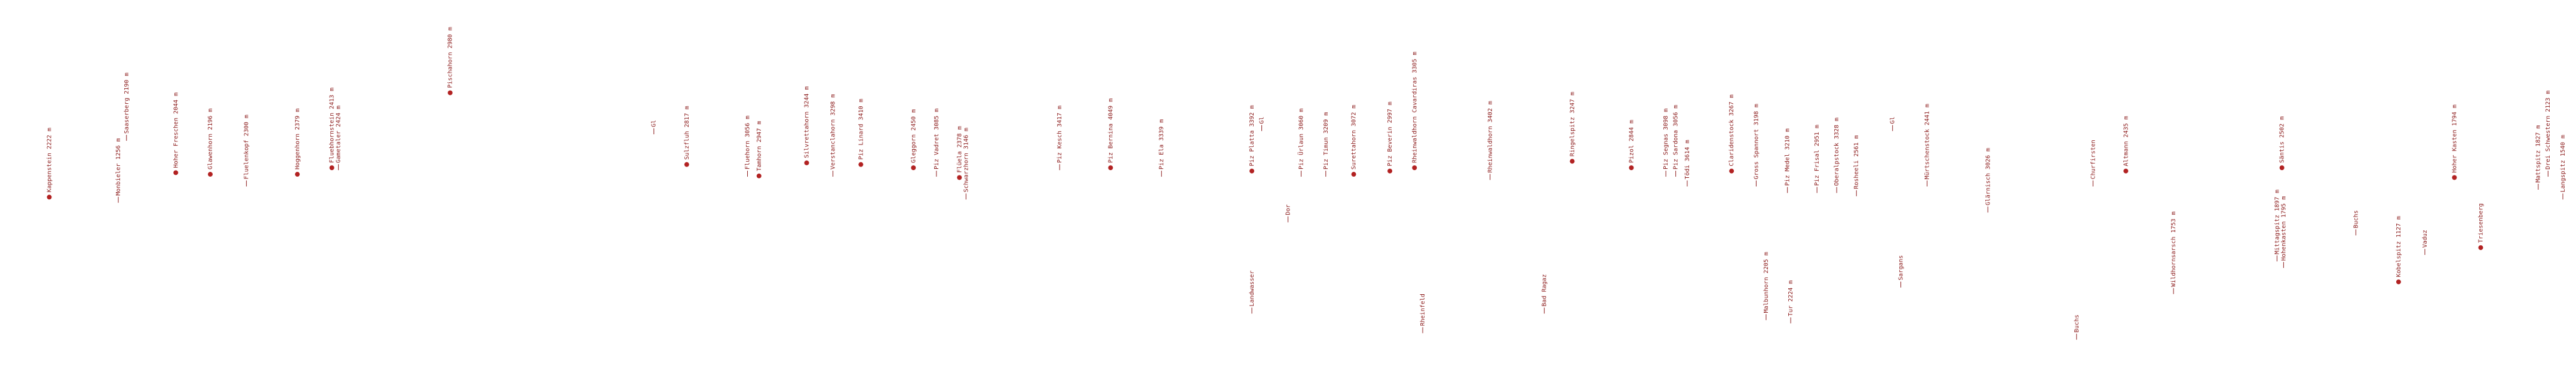  I want to click on peak-label: Flüela 2378 m, so click(959, 149).